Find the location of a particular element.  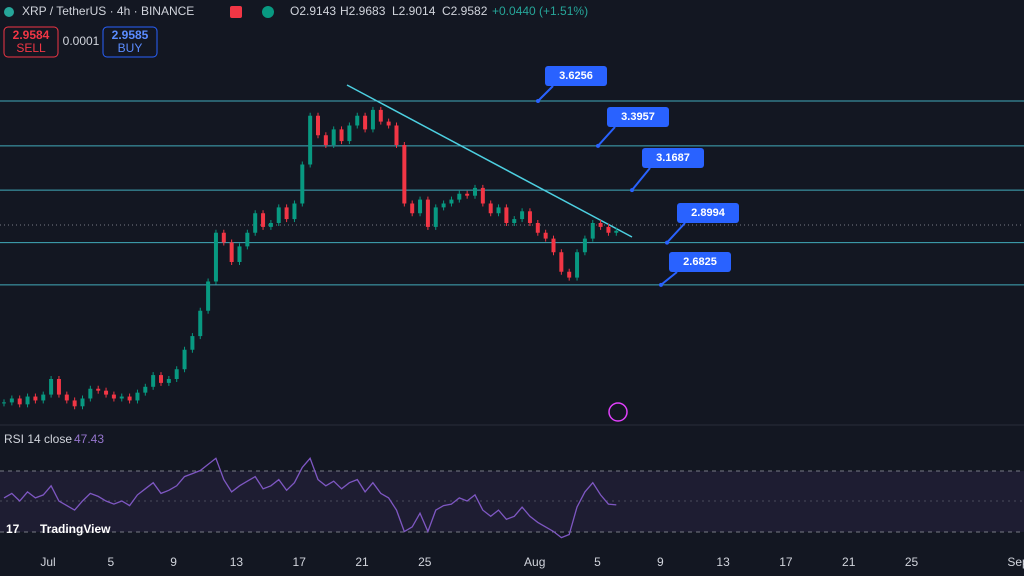

buy-button is located at coordinates (130, 42).